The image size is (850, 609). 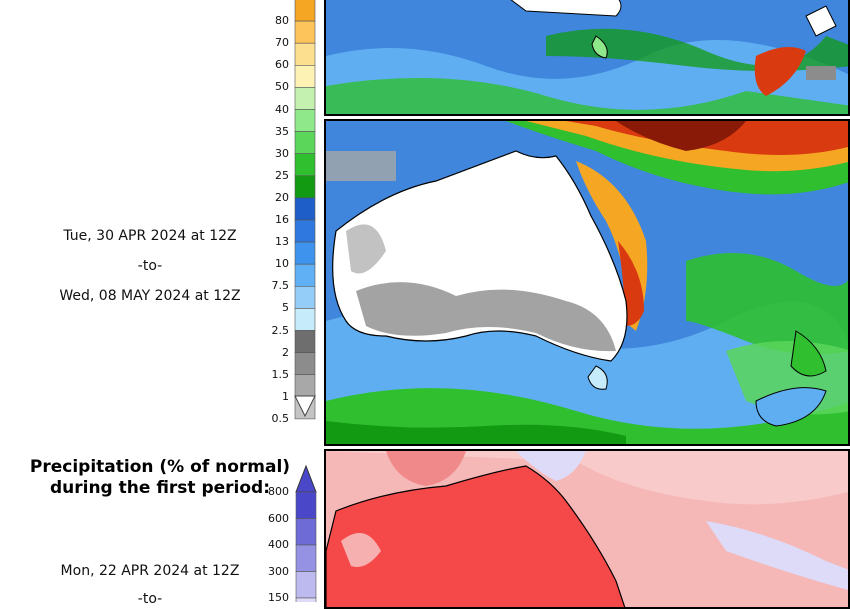 I want to click on normal-colorbar-tick-label: 400, so click(x=278, y=544).